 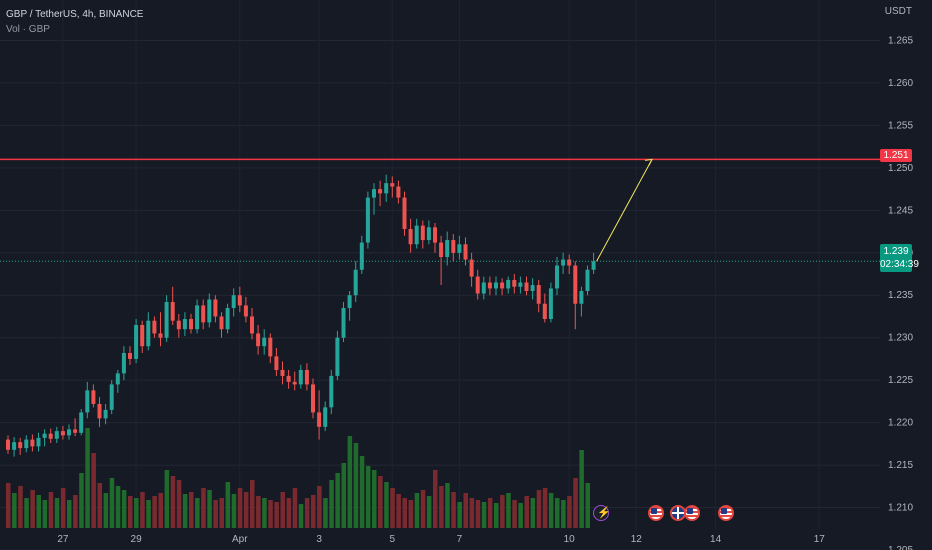 What do you see at coordinates (900, 423) in the screenshot?
I see `price-tick-label: 1.220` at bounding box center [900, 423].